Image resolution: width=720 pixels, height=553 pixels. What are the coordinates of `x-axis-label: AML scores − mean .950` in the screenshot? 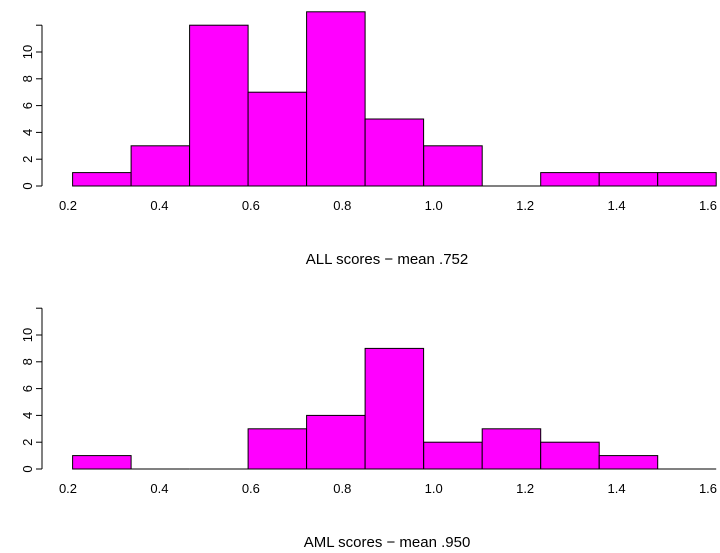 It's located at (387, 542).